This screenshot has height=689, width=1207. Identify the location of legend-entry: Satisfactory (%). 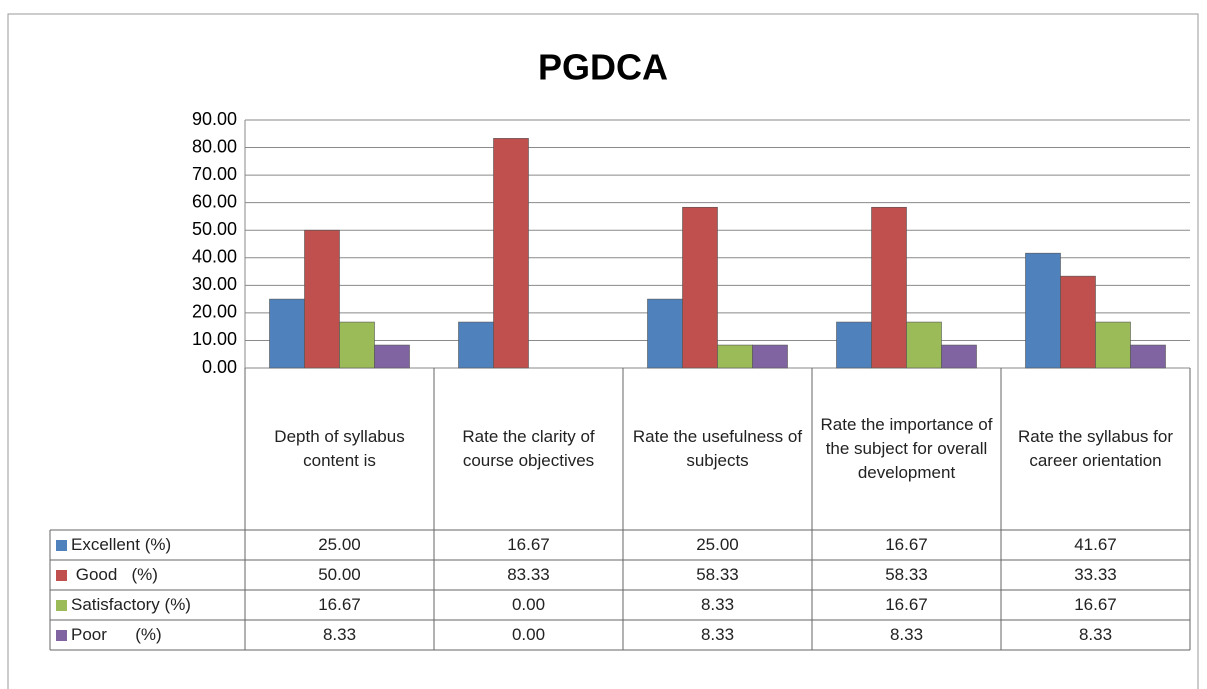
(147, 605).